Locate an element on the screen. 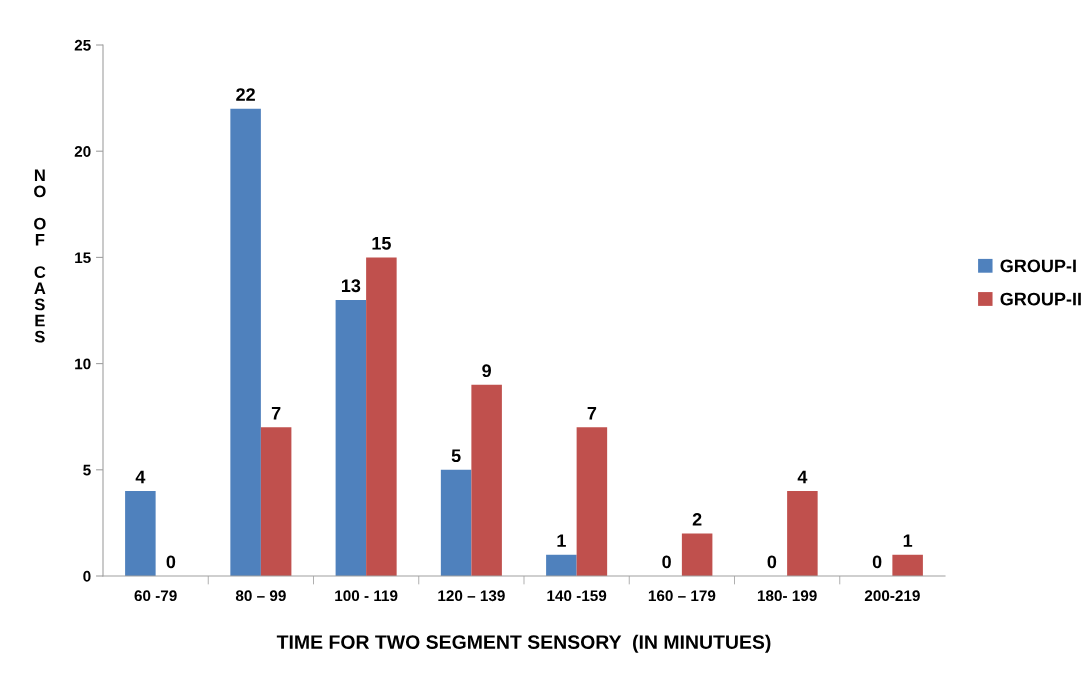 This screenshot has height=679, width=1091. x-tick-label: 60 -79 is located at coordinates (155, 596).